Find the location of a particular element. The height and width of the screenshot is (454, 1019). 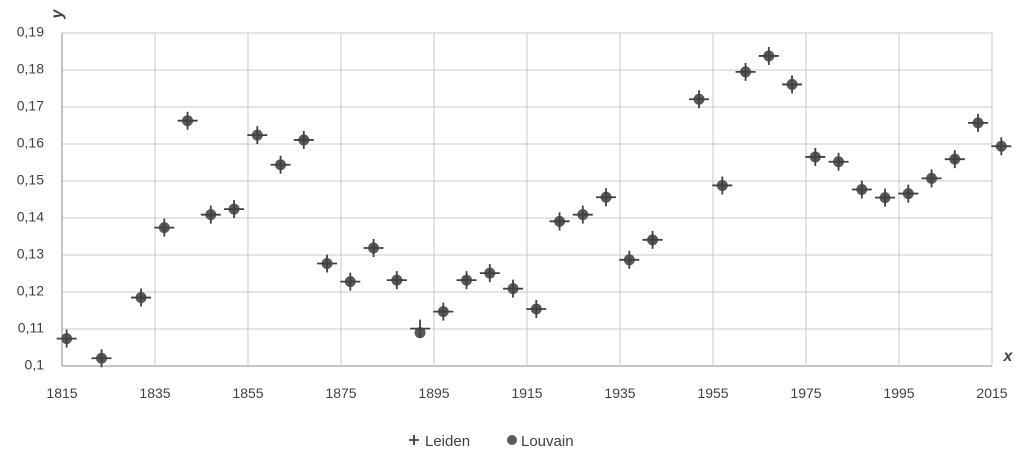

legend-item-leiden: Leiden is located at coordinates (439, 441).